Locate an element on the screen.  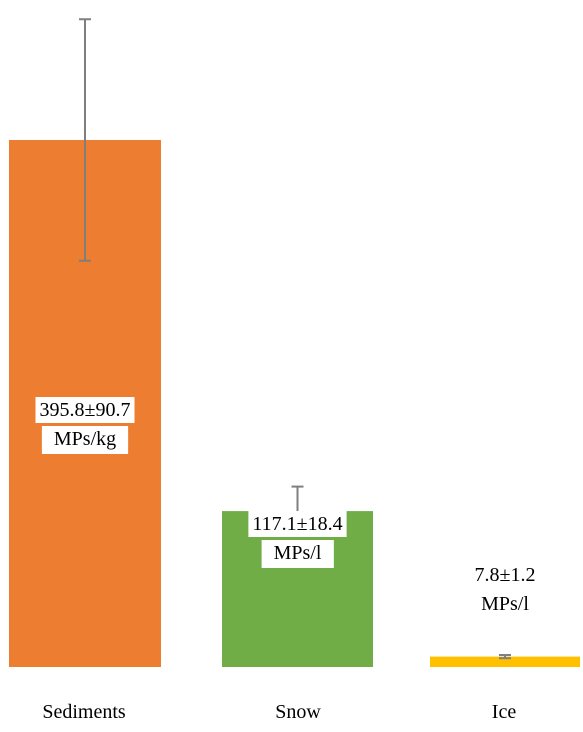
data-label-value-snow: 117.1±18.4 is located at coordinates (297, 524).